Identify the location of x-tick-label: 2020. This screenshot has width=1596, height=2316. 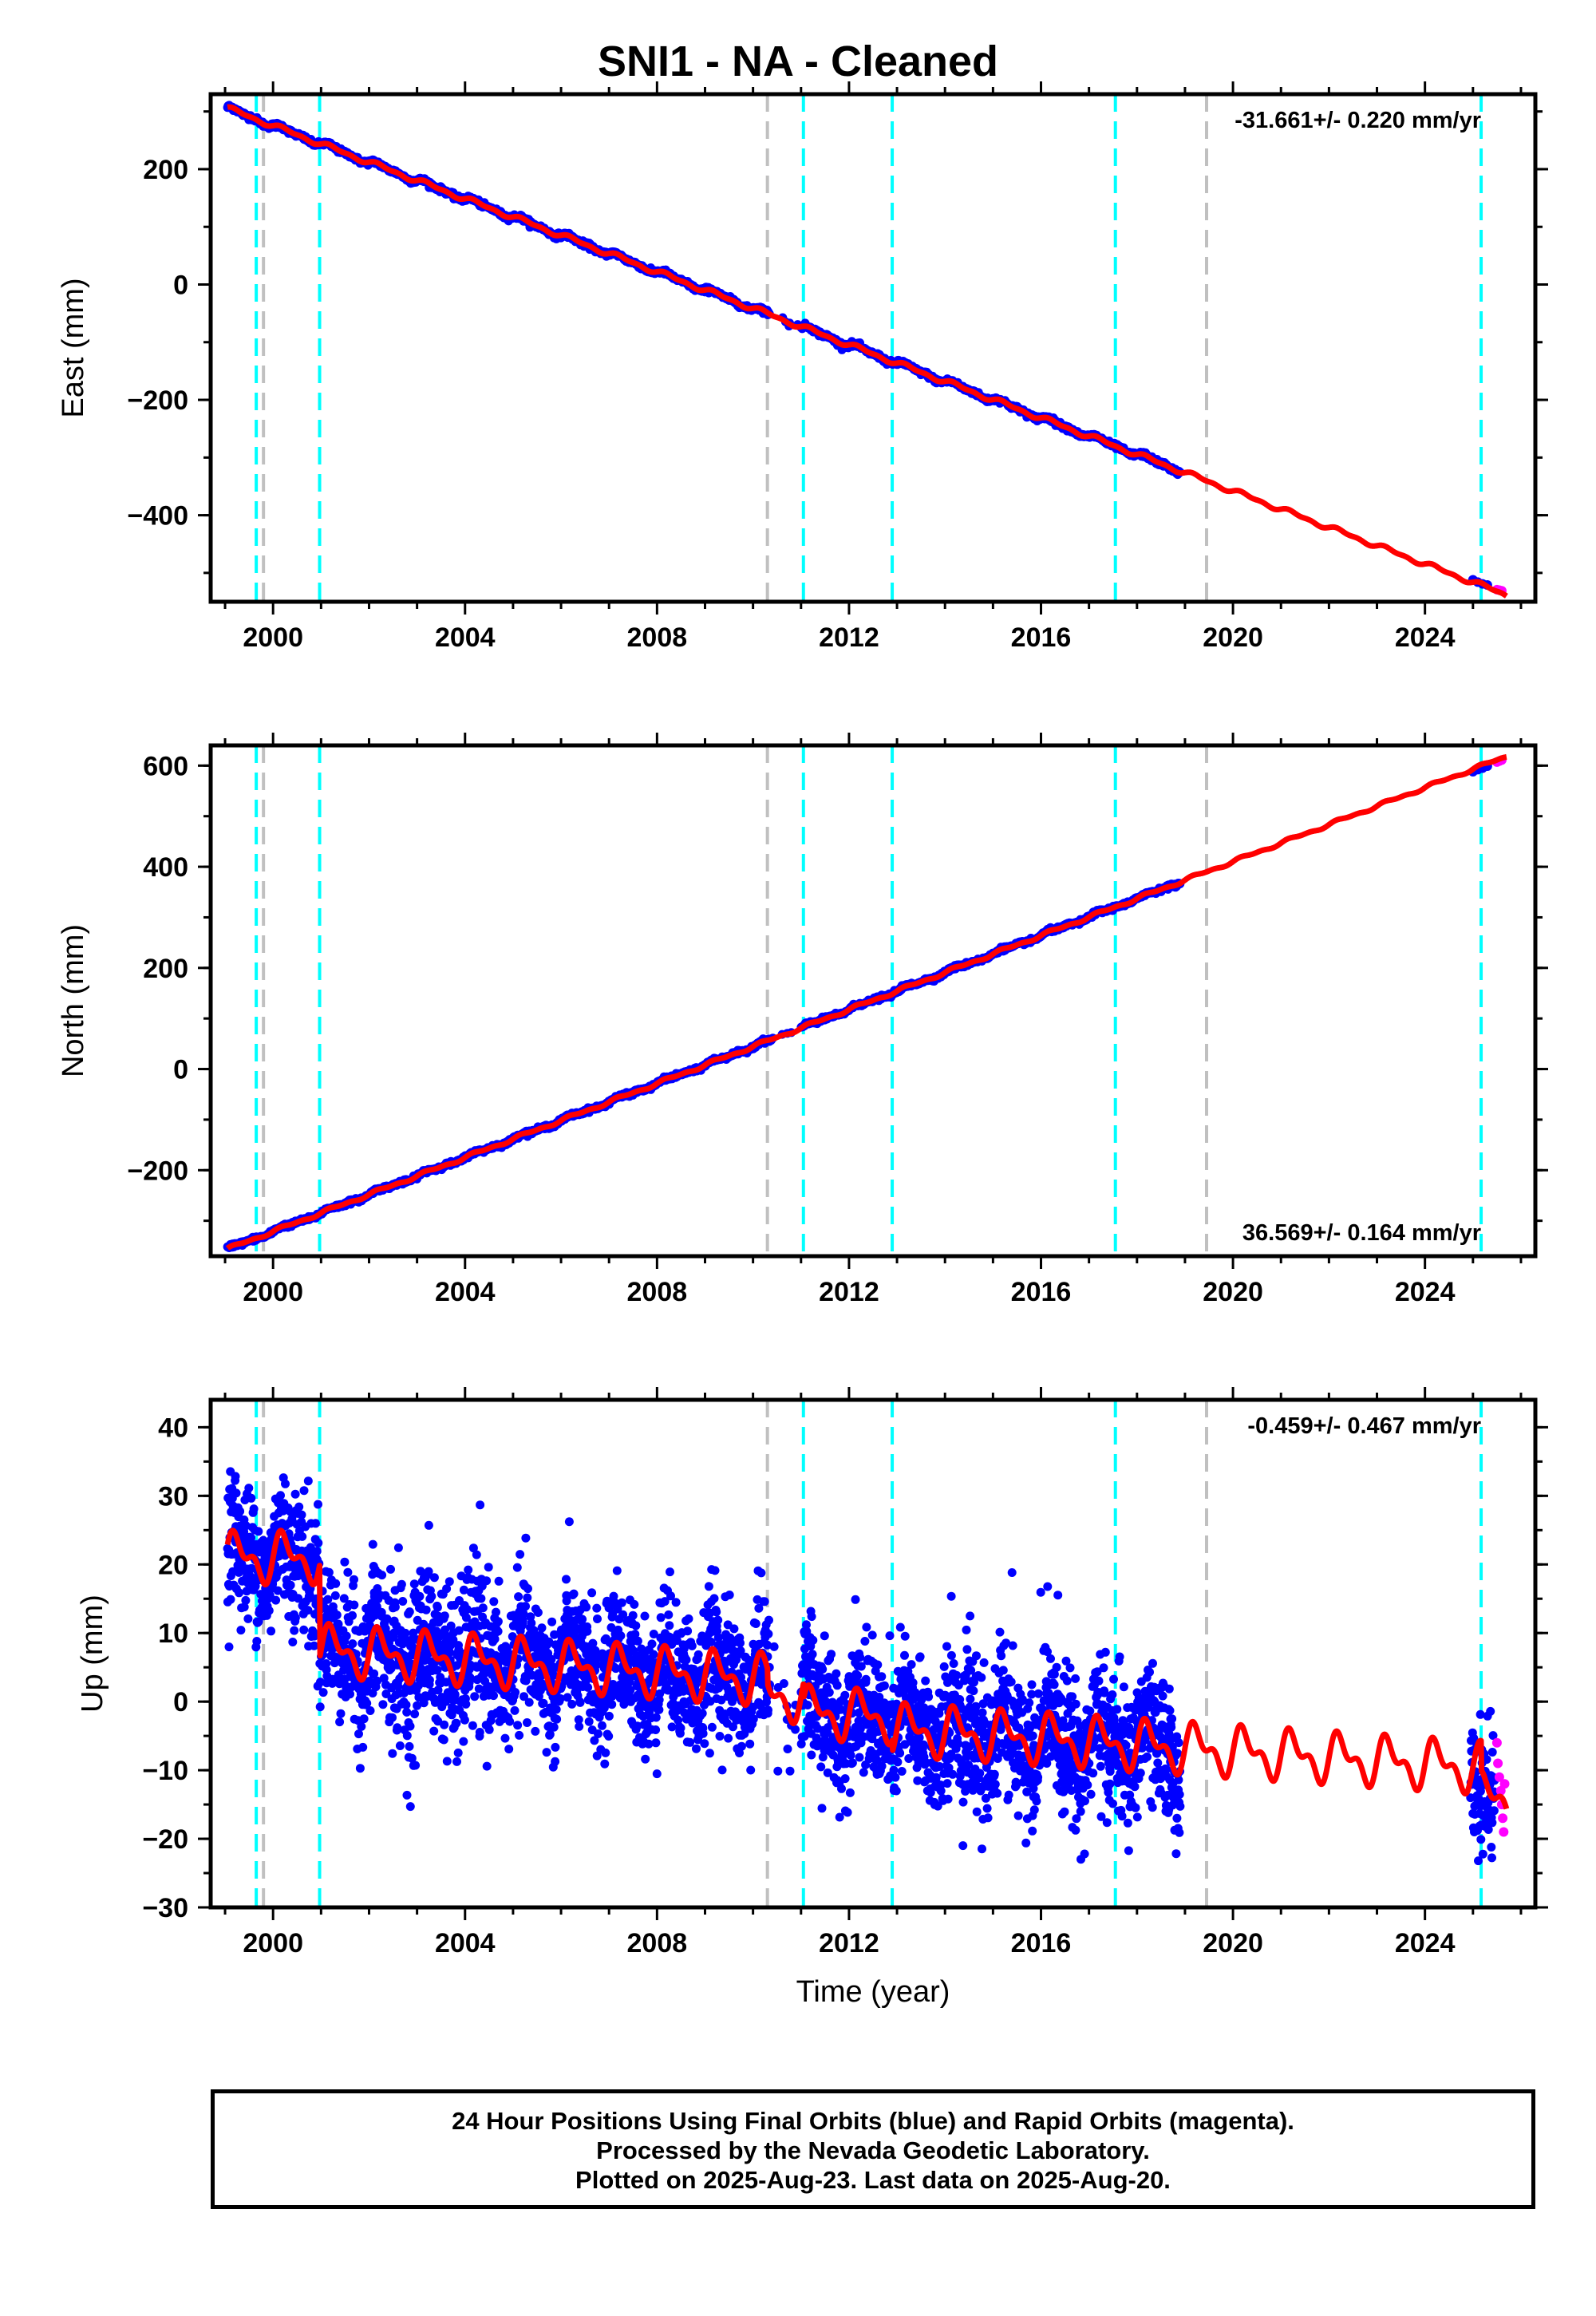
(1233, 637).